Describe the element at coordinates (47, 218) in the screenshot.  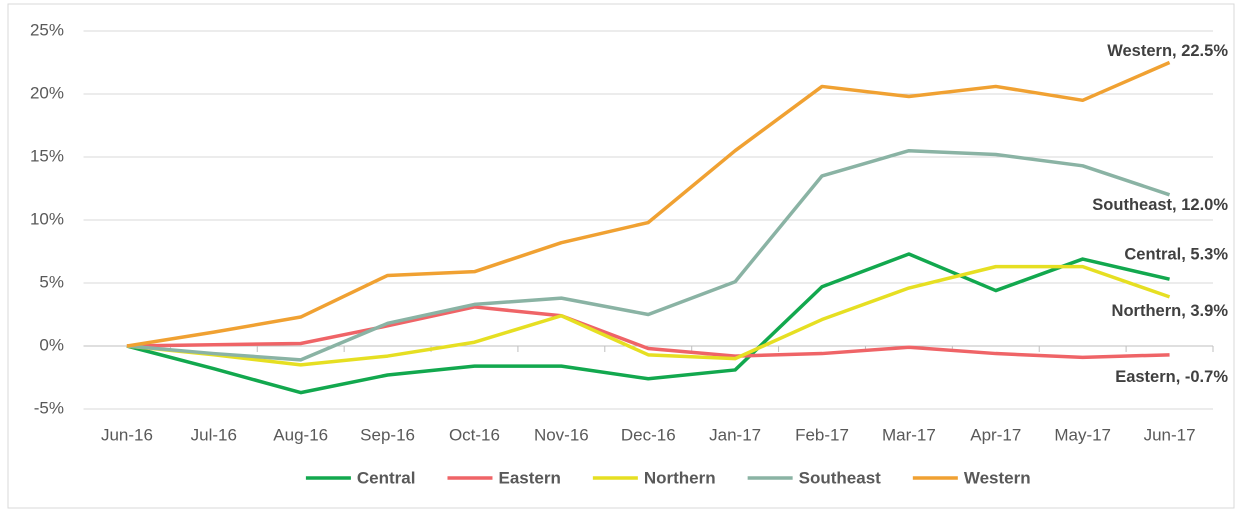
I see `y-tick-label: 10%` at that location.